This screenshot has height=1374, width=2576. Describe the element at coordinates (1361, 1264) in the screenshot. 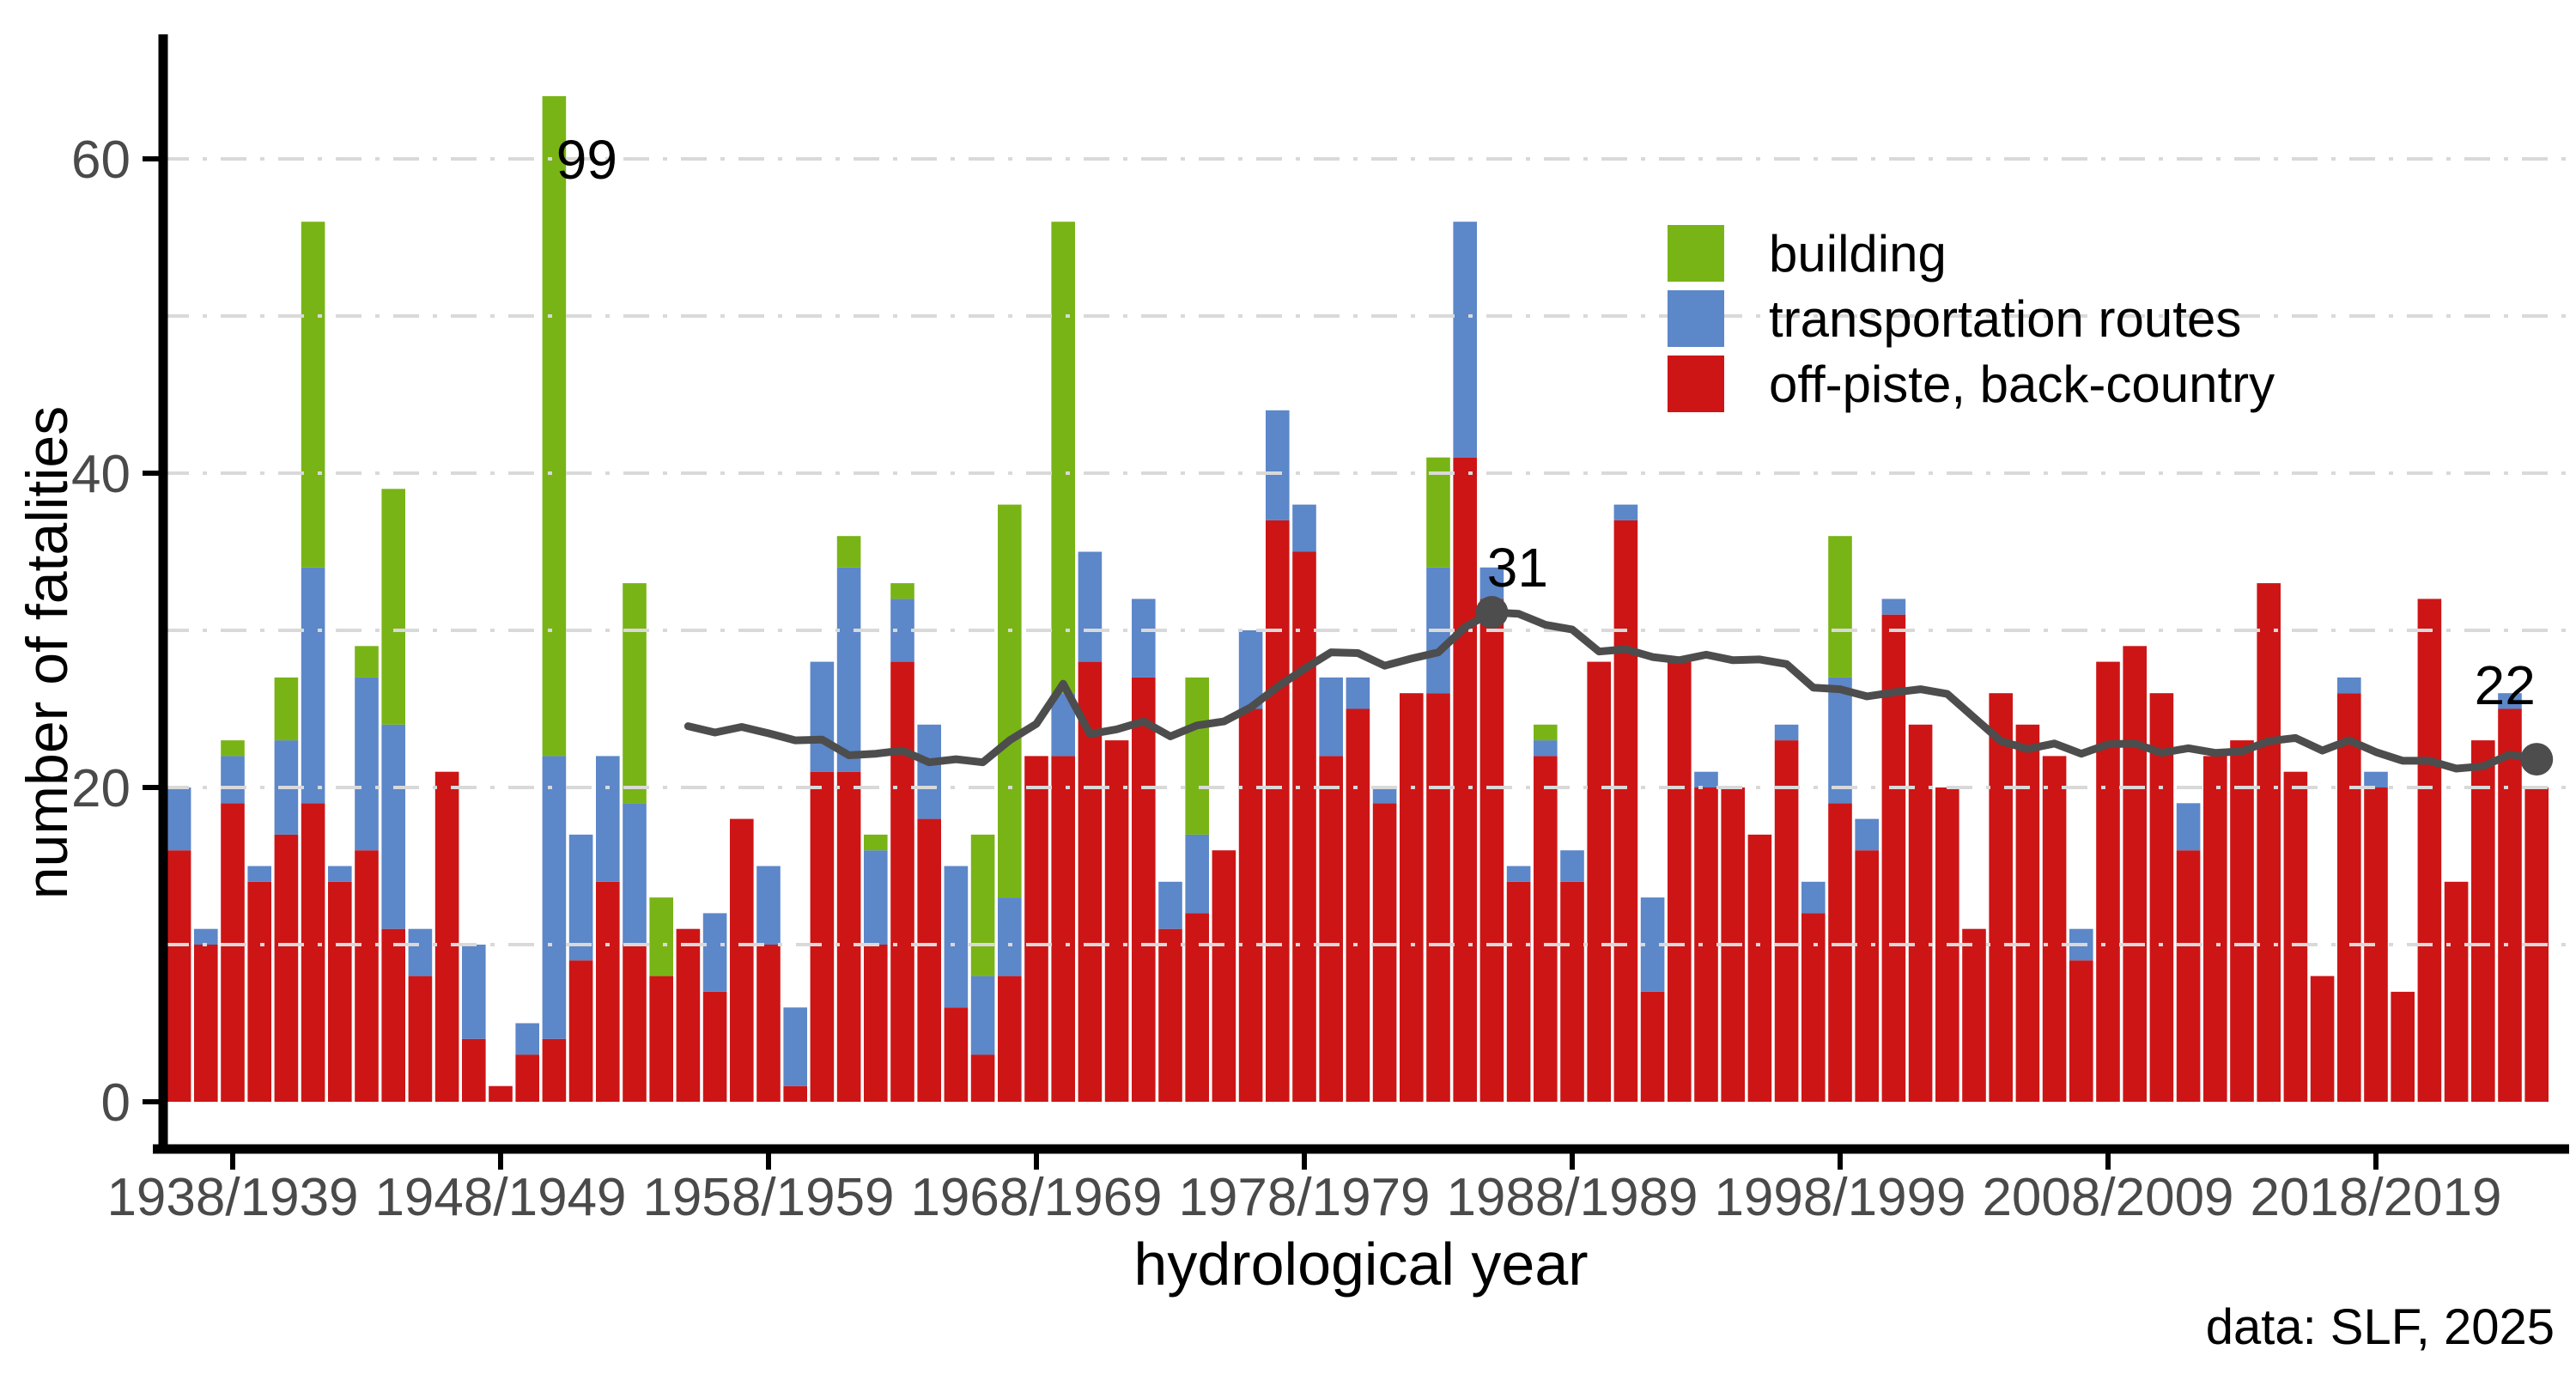

I see `x-axis-title: hydrological year` at that location.